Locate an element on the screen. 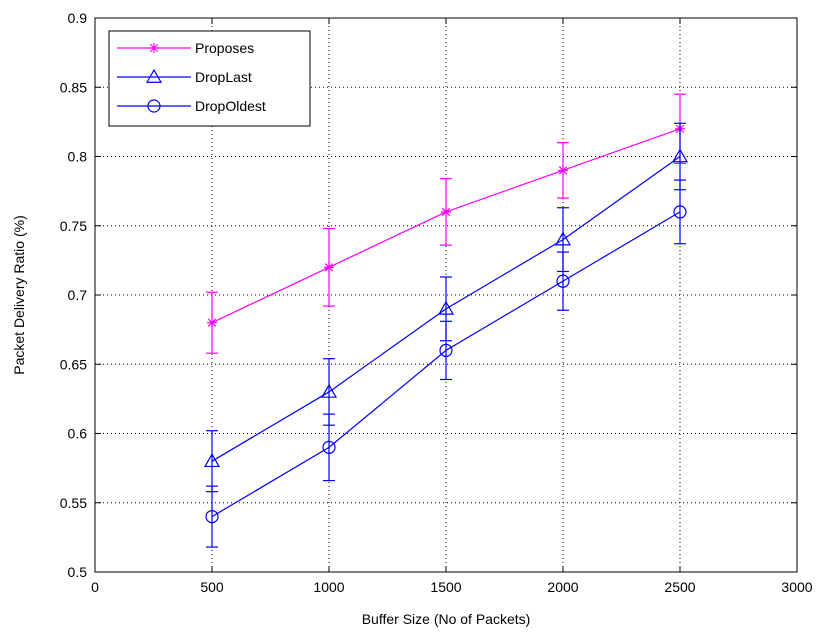  x-tick-label: 2000 is located at coordinates (562, 587).